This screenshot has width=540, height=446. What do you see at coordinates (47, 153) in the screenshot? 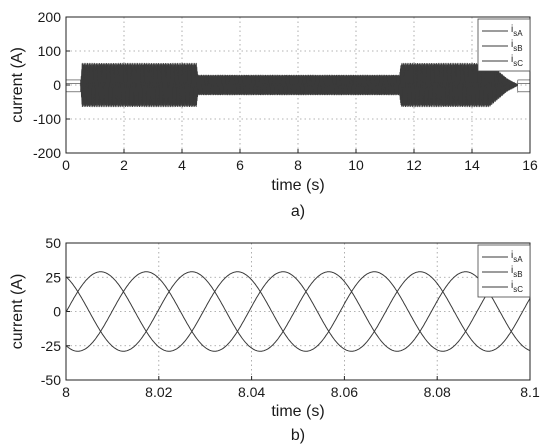
I see `y-tick-label: -200` at bounding box center [47, 153].